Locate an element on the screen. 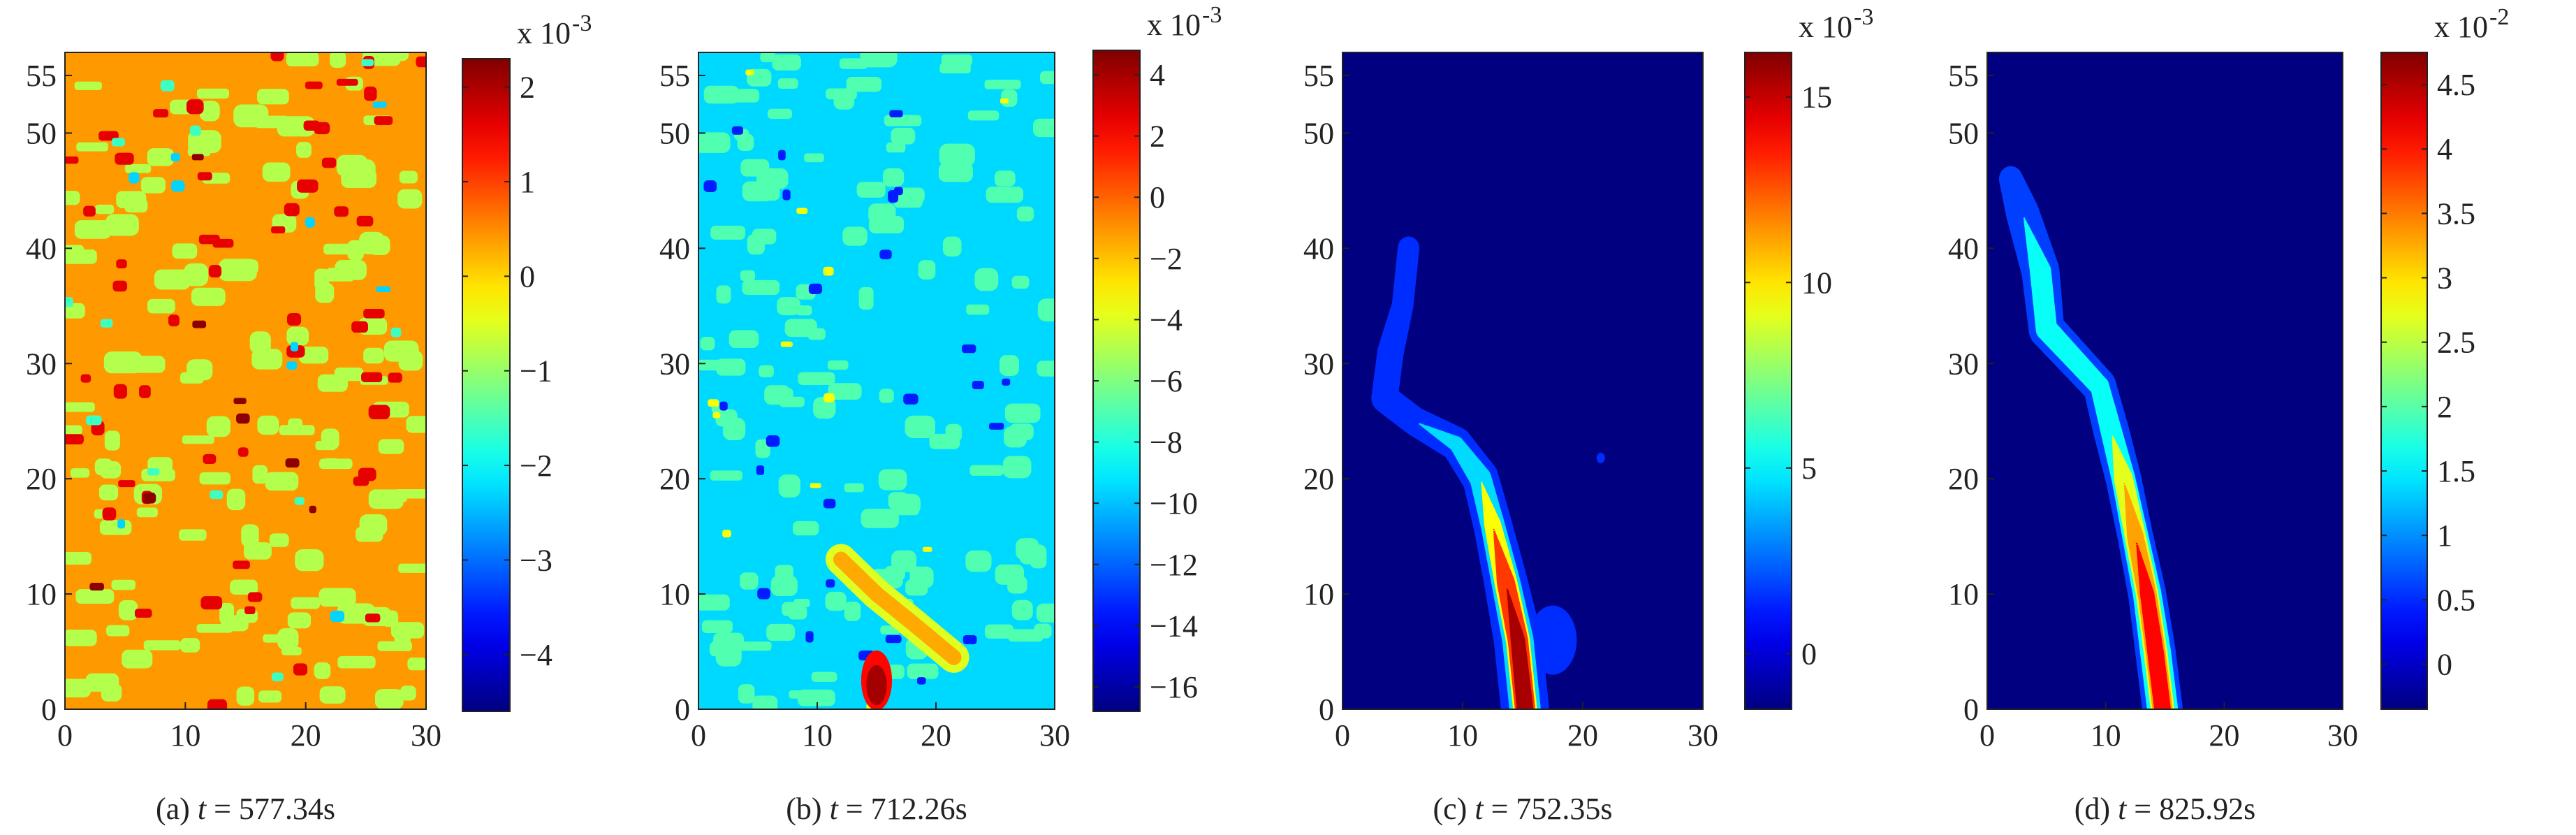 The height and width of the screenshot is (835, 2576). y-tick-label: 55 is located at coordinates (674, 76).